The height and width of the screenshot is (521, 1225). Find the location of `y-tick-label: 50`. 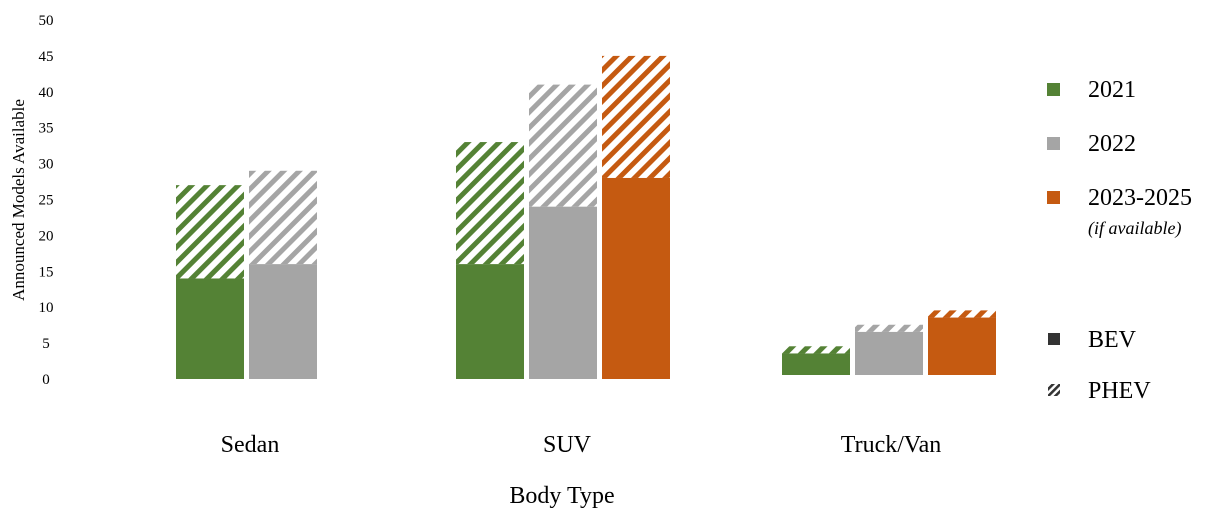

y-tick-label: 50 is located at coordinates (46, 21).